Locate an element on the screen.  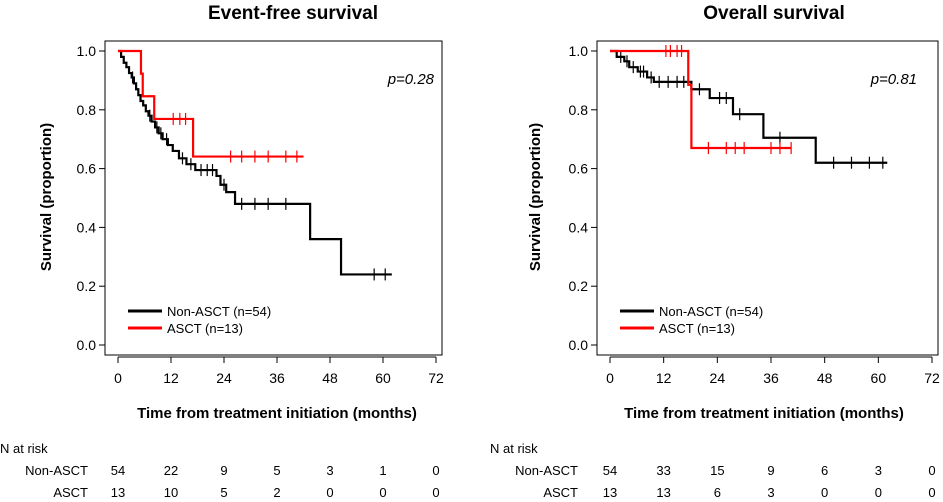
p-value: p=0.81 is located at coordinates (893, 79).